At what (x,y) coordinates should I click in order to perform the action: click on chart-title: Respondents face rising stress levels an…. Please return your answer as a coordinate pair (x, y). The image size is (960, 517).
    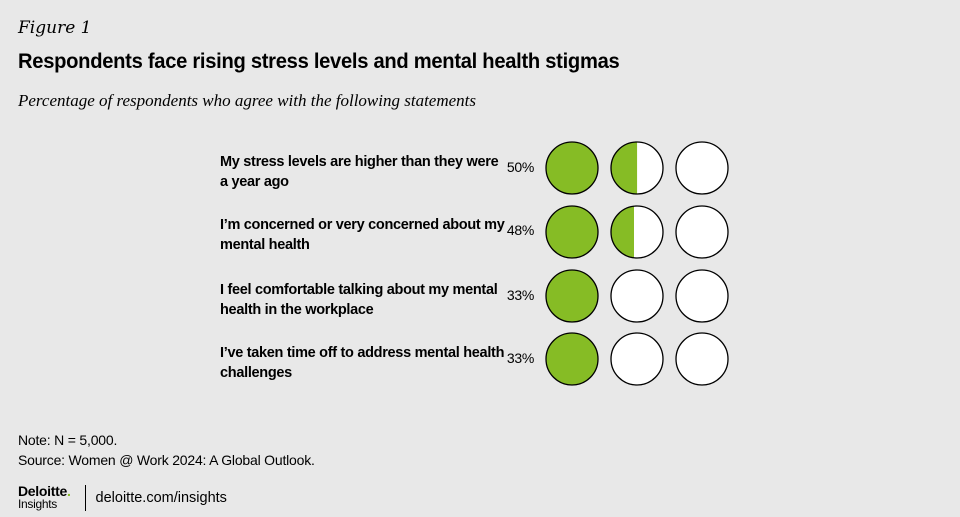
    Looking at the image, I should click on (319, 61).